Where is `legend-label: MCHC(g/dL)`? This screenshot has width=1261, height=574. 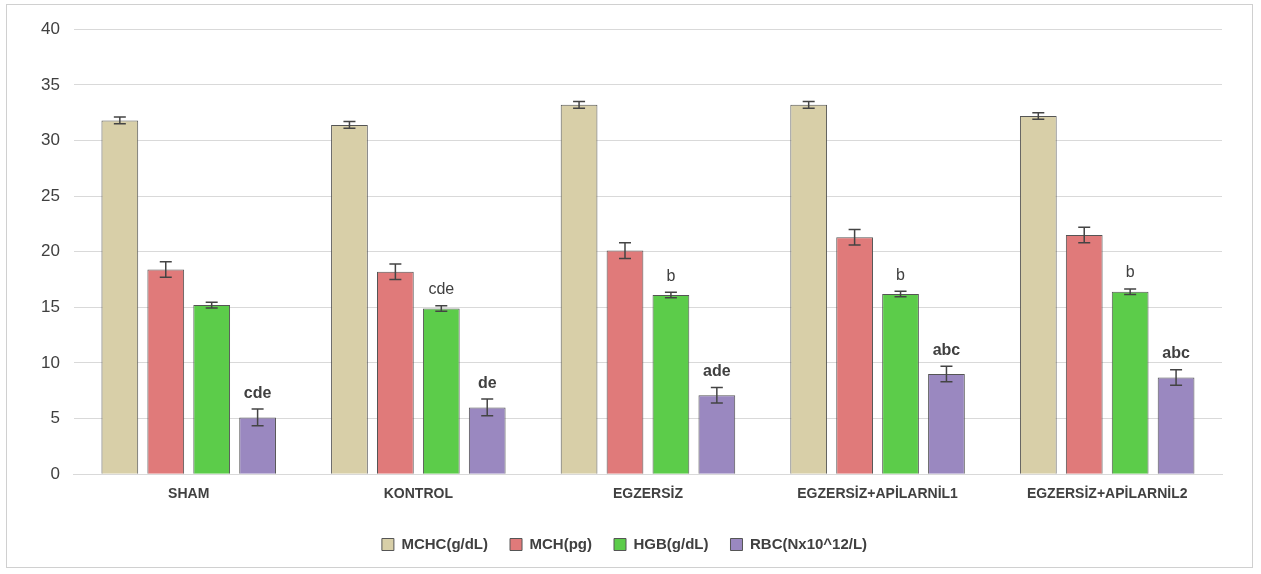 legend-label: MCHC(g/dL) is located at coordinates (445, 543).